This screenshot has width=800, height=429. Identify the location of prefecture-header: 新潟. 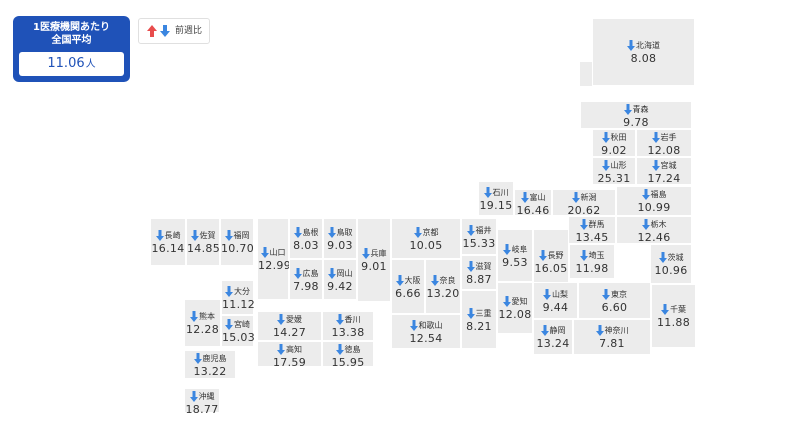
(584, 197).